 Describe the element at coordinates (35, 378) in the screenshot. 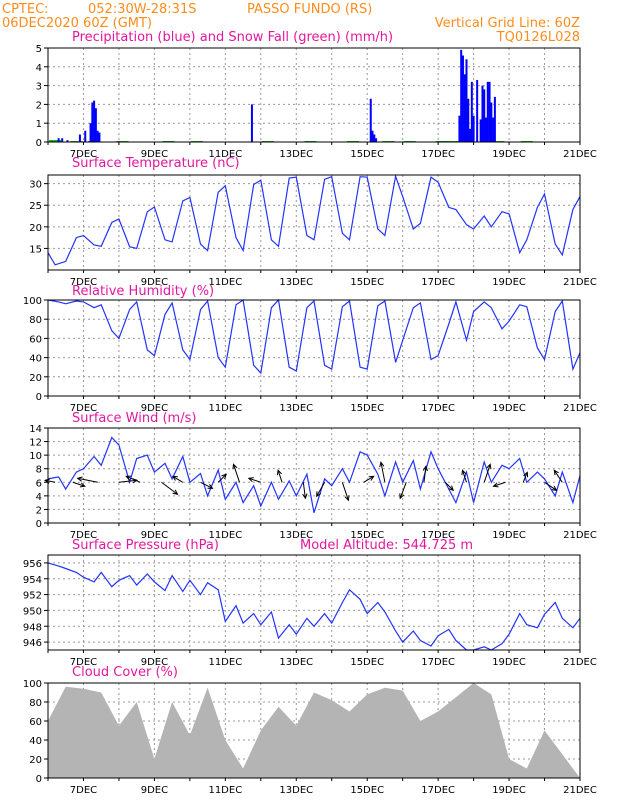

I see `humidity-y-tick-label: 20` at that location.